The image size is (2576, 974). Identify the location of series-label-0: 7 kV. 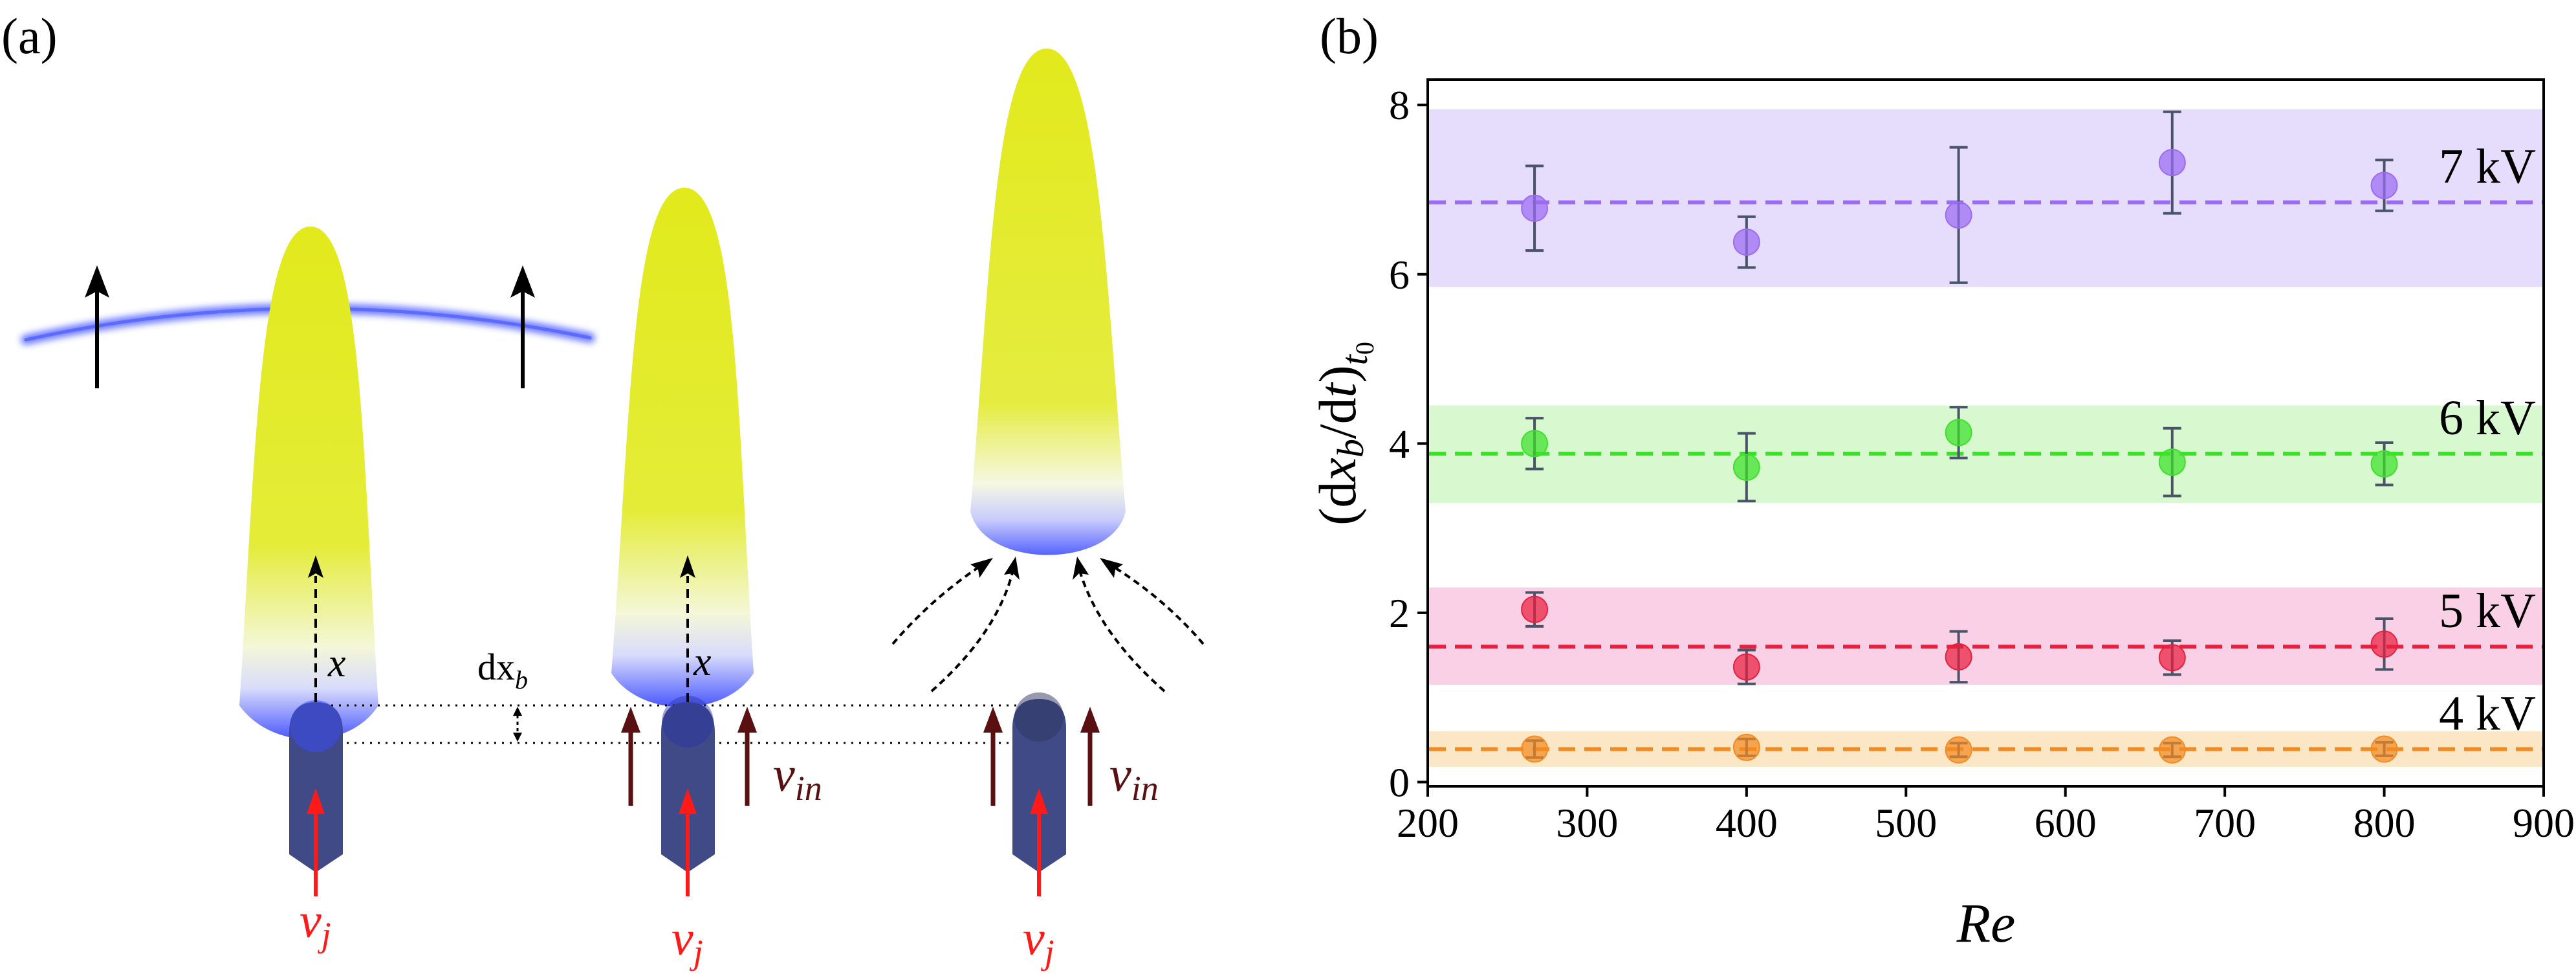
(2487, 167).